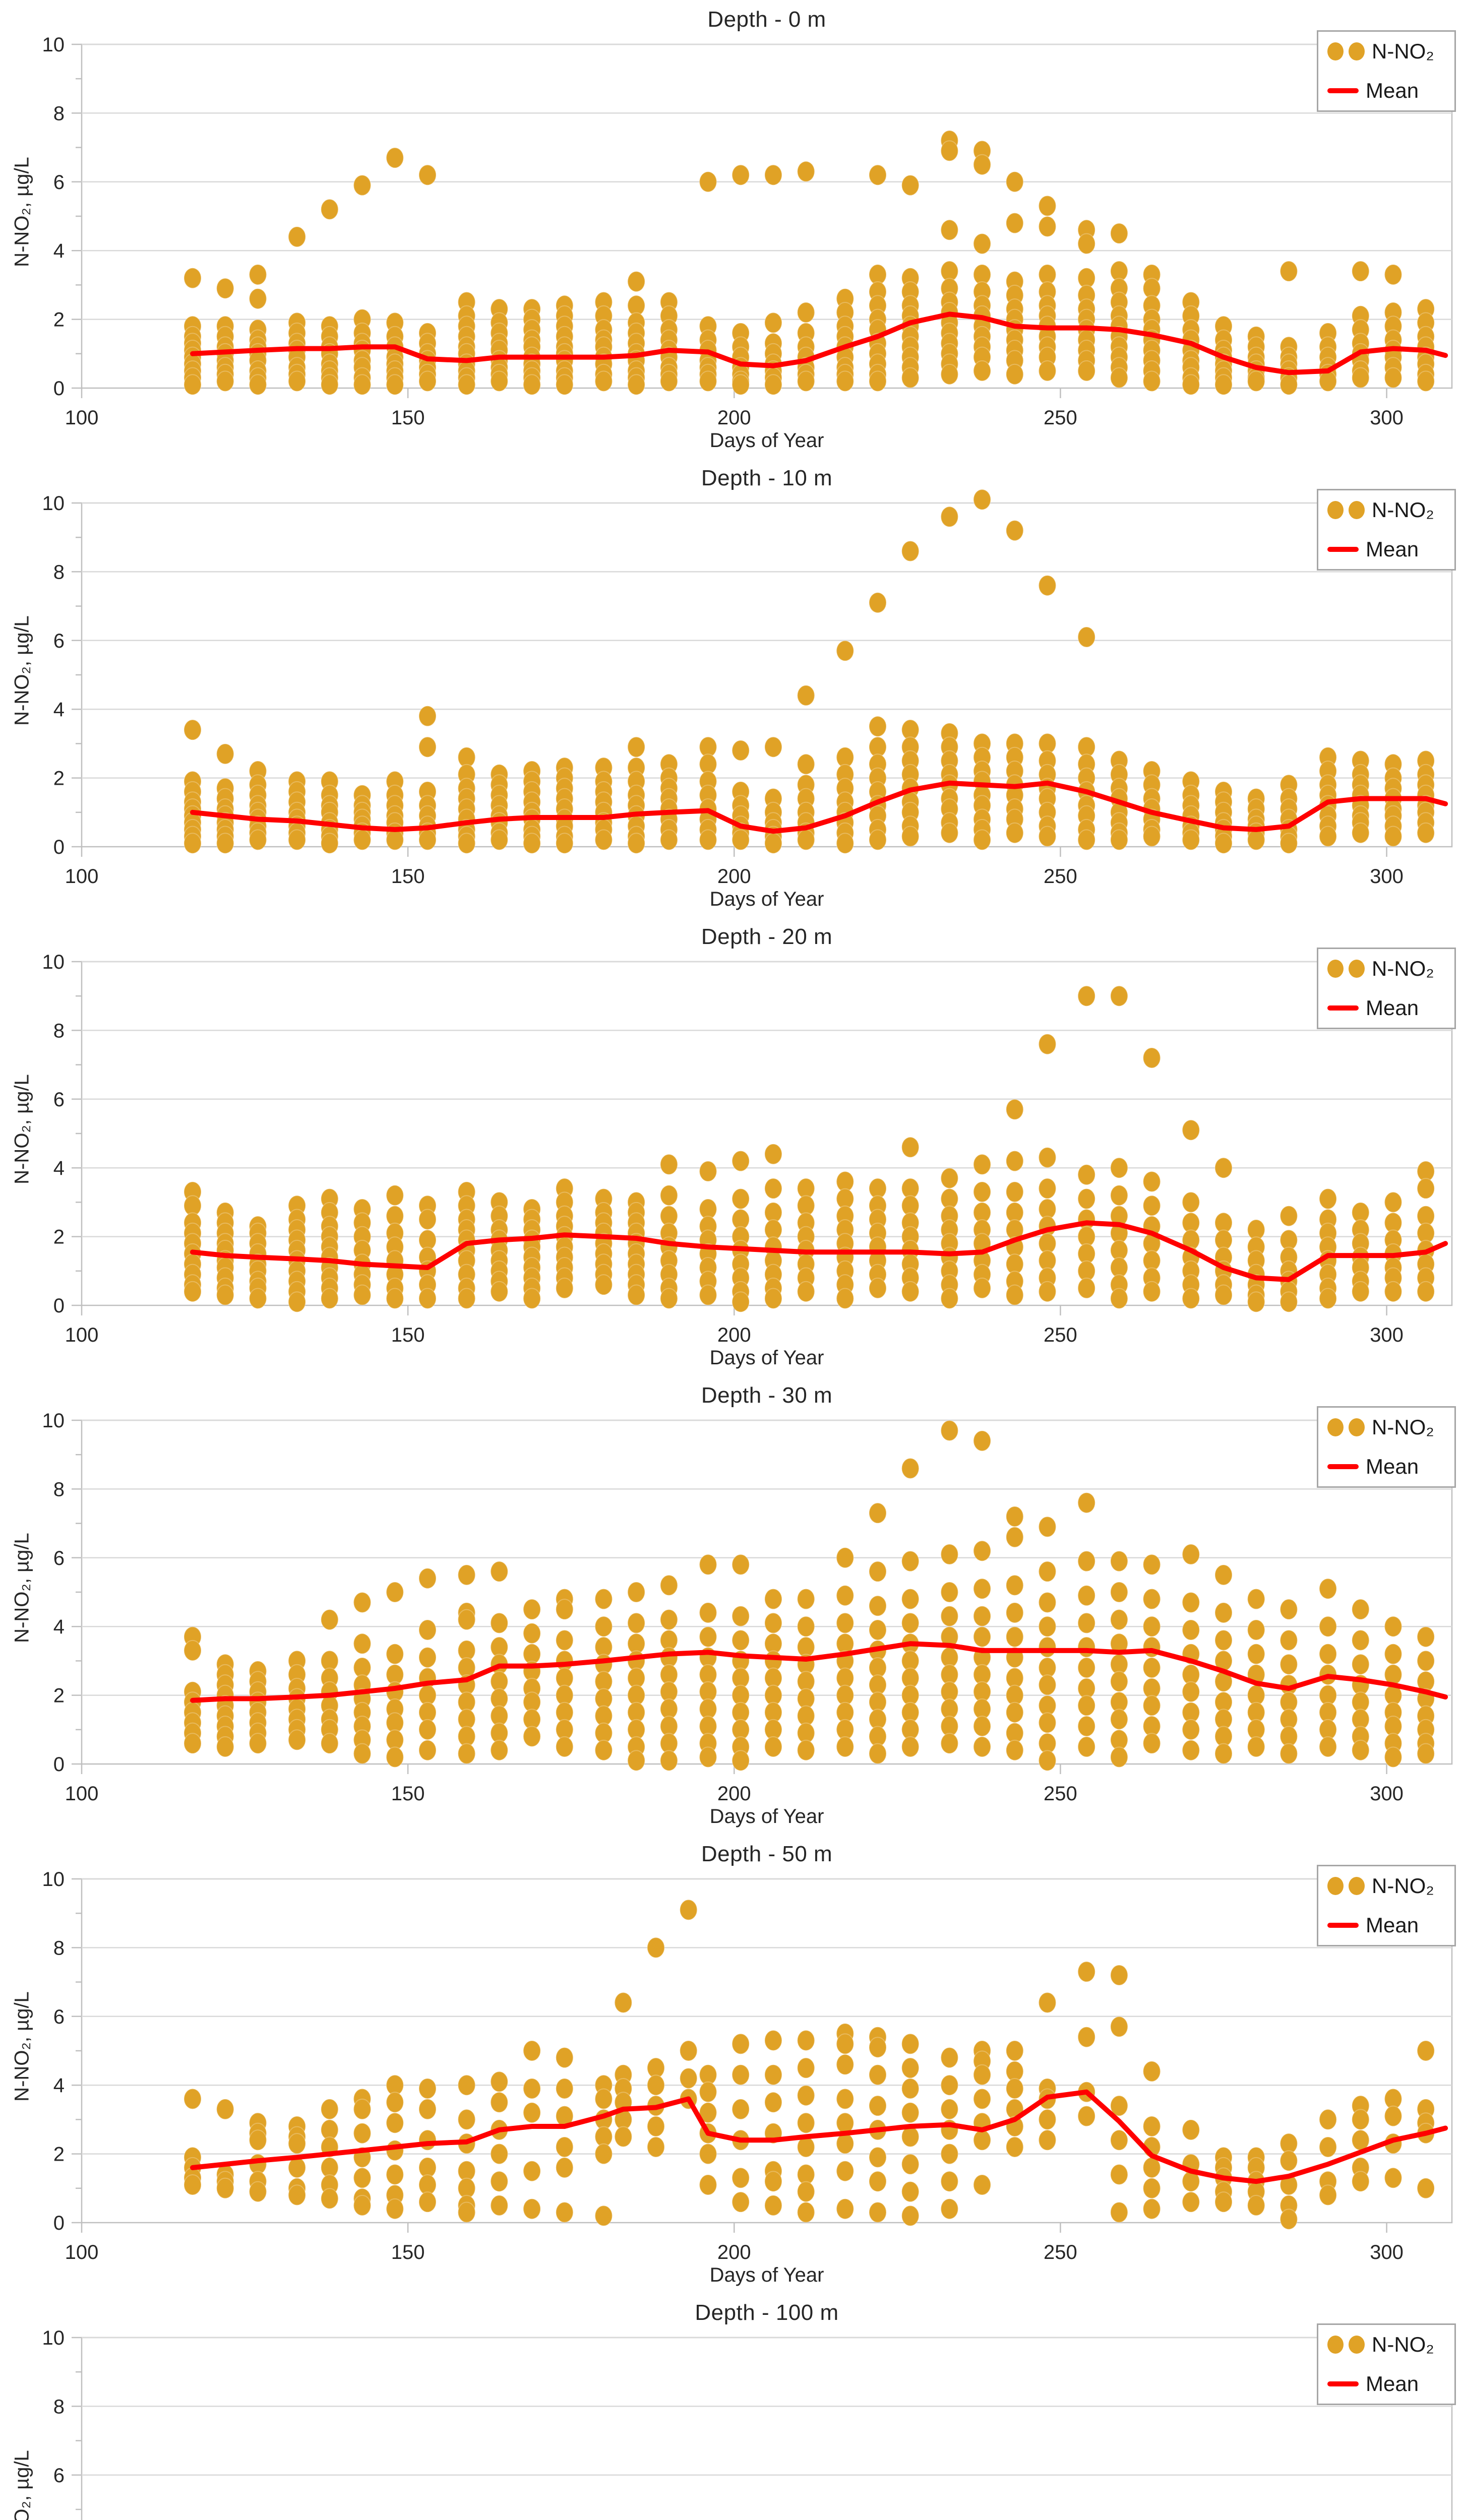 The width and height of the screenshot is (1463, 2520). I want to click on y-tick-label: 2, so click(59, 779).